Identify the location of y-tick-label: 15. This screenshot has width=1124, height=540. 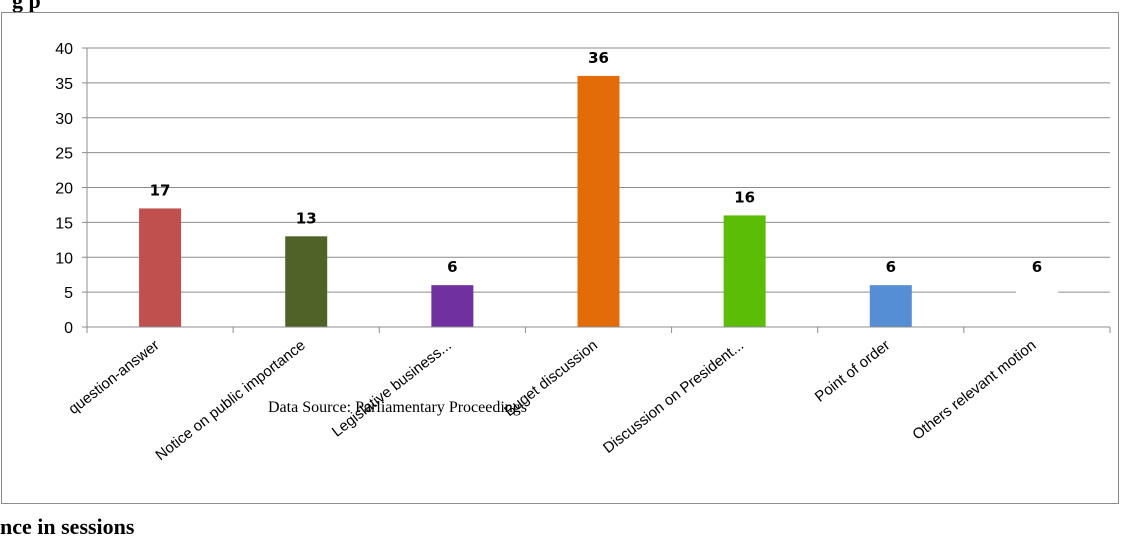
(64, 223).